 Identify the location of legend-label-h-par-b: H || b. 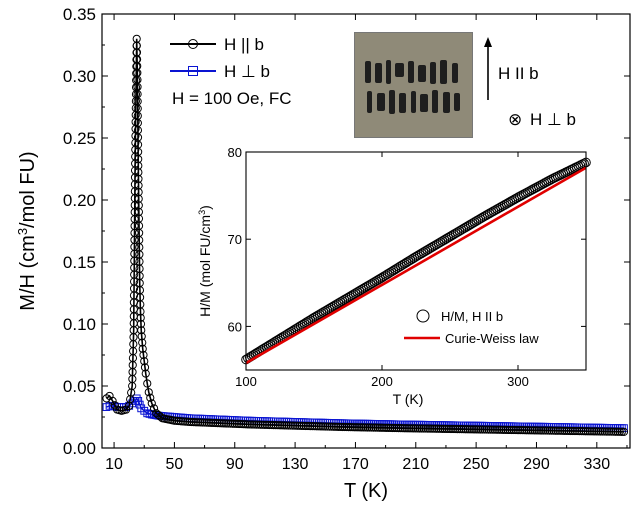
(244, 44).